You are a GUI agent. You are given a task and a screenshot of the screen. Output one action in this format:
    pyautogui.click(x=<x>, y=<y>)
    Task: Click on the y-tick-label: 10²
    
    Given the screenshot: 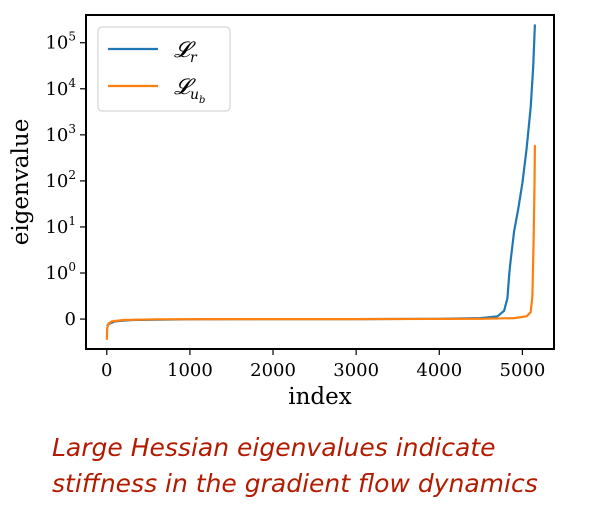 What is the action you would take?
    pyautogui.click(x=60, y=180)
    